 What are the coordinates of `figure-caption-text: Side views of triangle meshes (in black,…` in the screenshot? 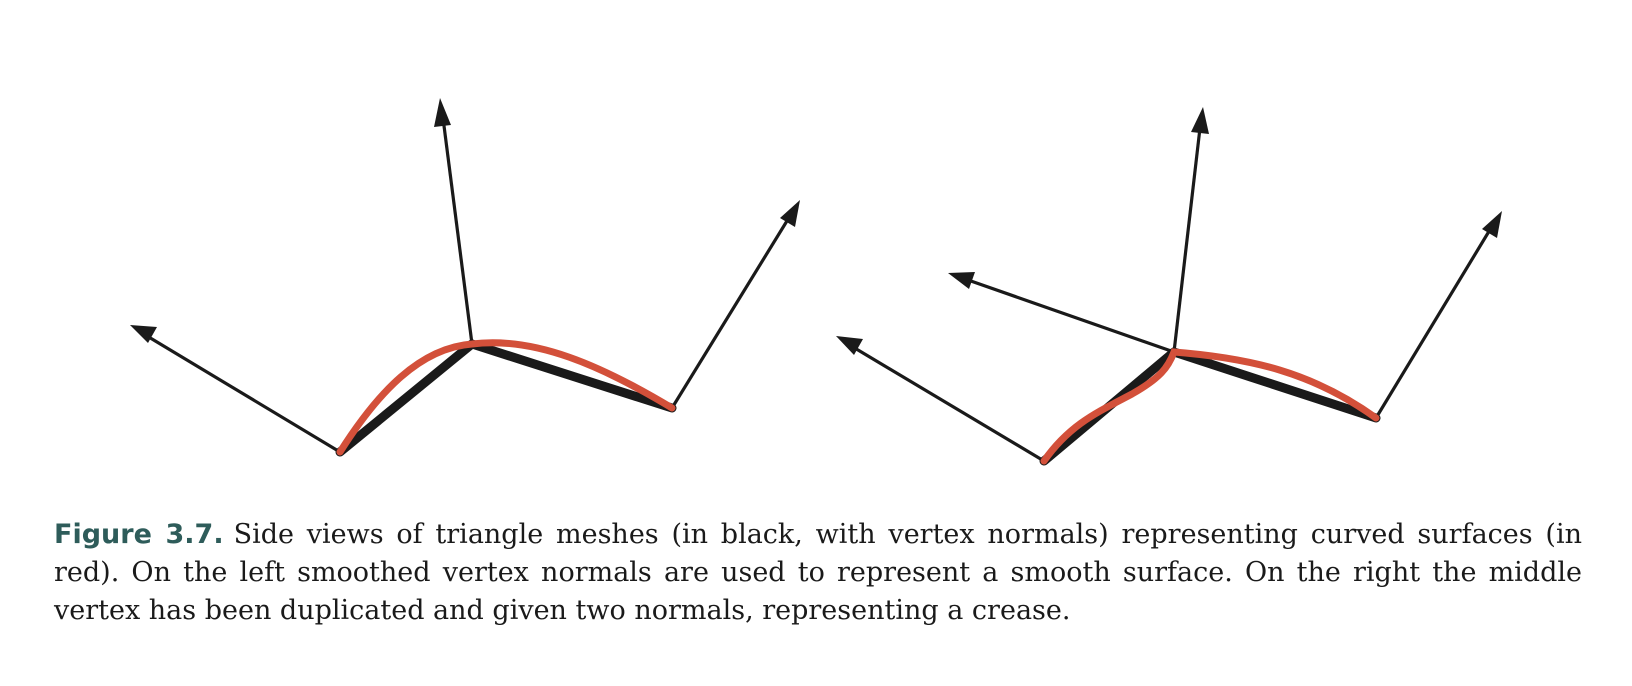 It's located at (818, 572).